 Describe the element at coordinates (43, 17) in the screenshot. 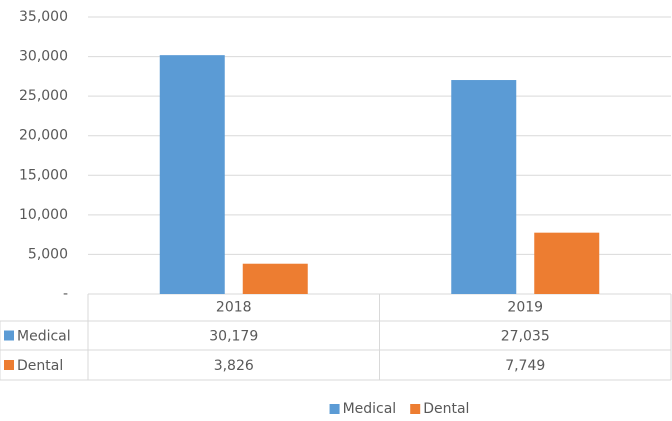

I see `y-tick-label: 35,000` at that location.